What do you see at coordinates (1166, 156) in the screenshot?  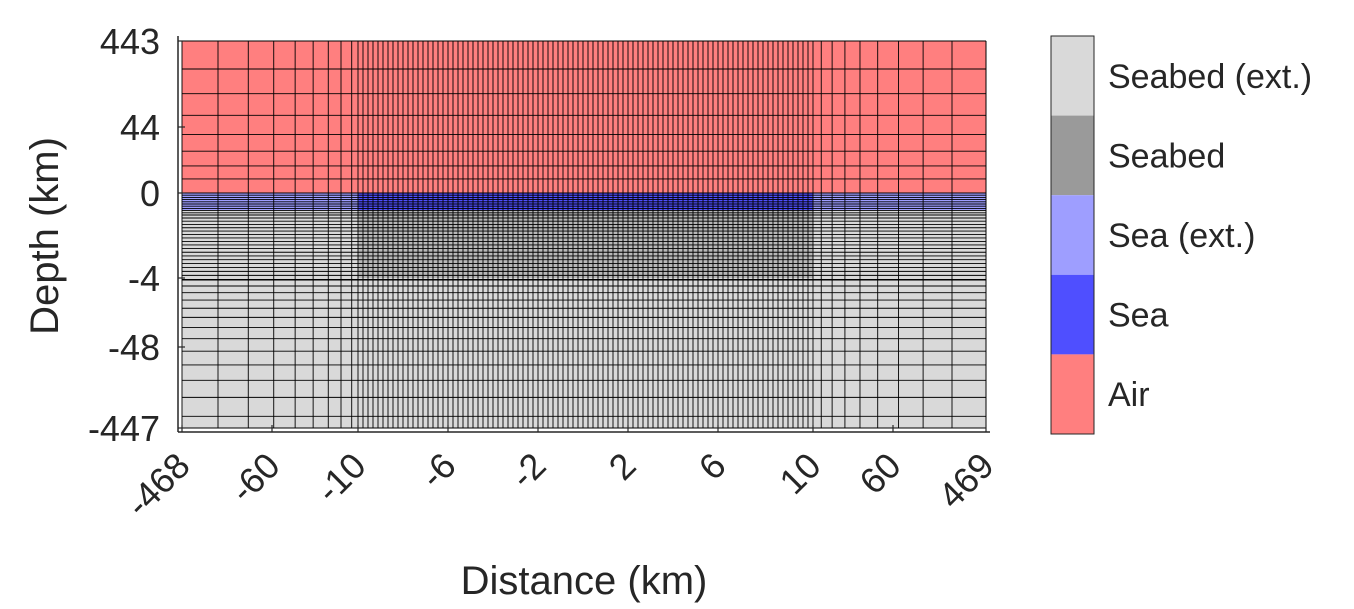 I see `legend-label: Seabed` at bounding box center [1166, 156].